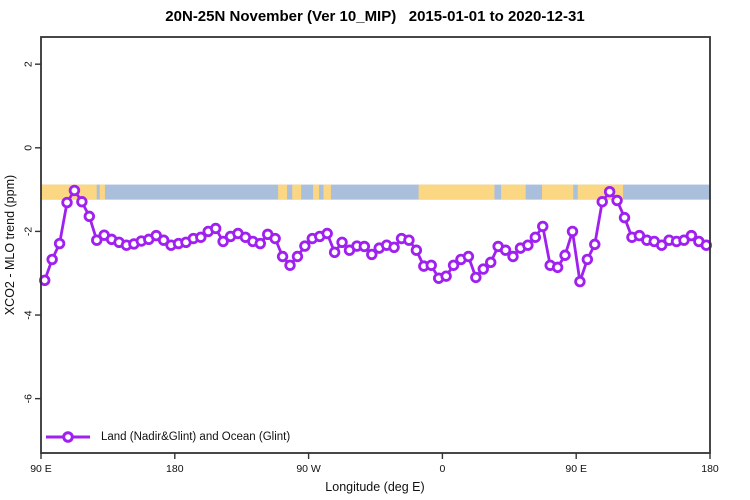  What do you see at coordinates (442, 469) in the screenshot?
I see `x-tick-label: 0` at bounding box center [442, 469].